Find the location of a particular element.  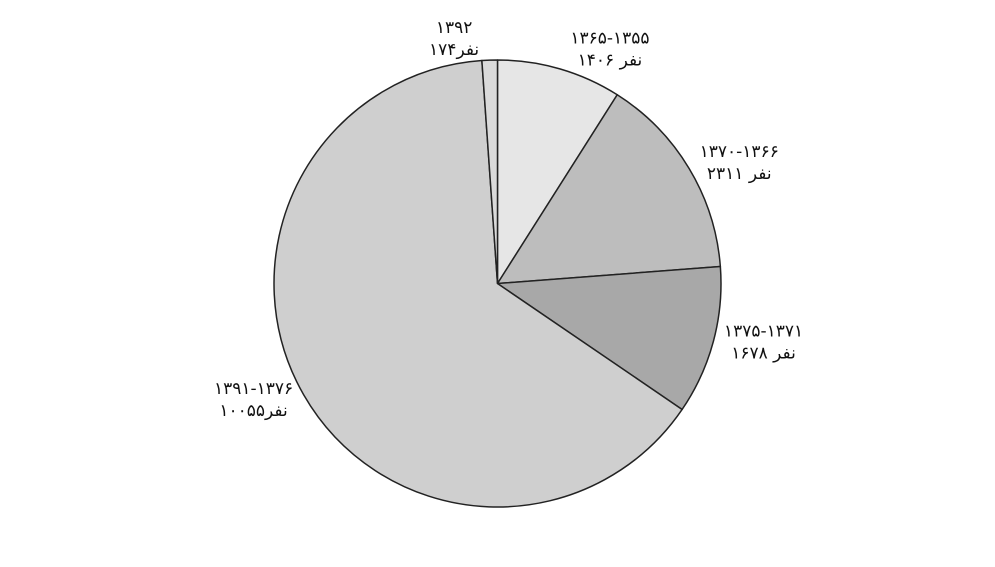

slice-label: ۱۳۷۵-۱۳۷۱ is located at coordinates (764, 332).